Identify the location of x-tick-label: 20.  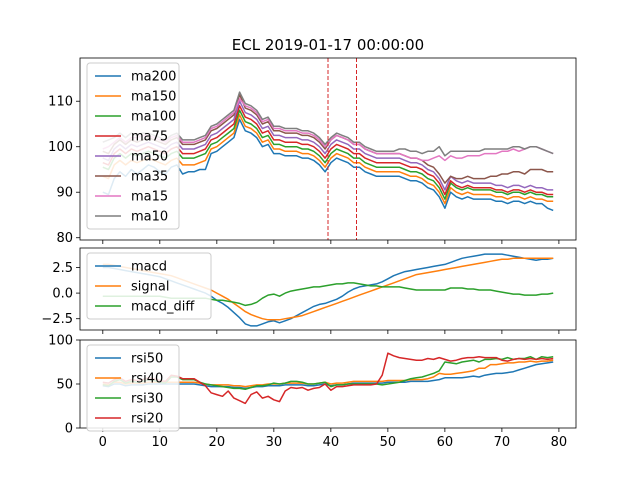
(217, 442).